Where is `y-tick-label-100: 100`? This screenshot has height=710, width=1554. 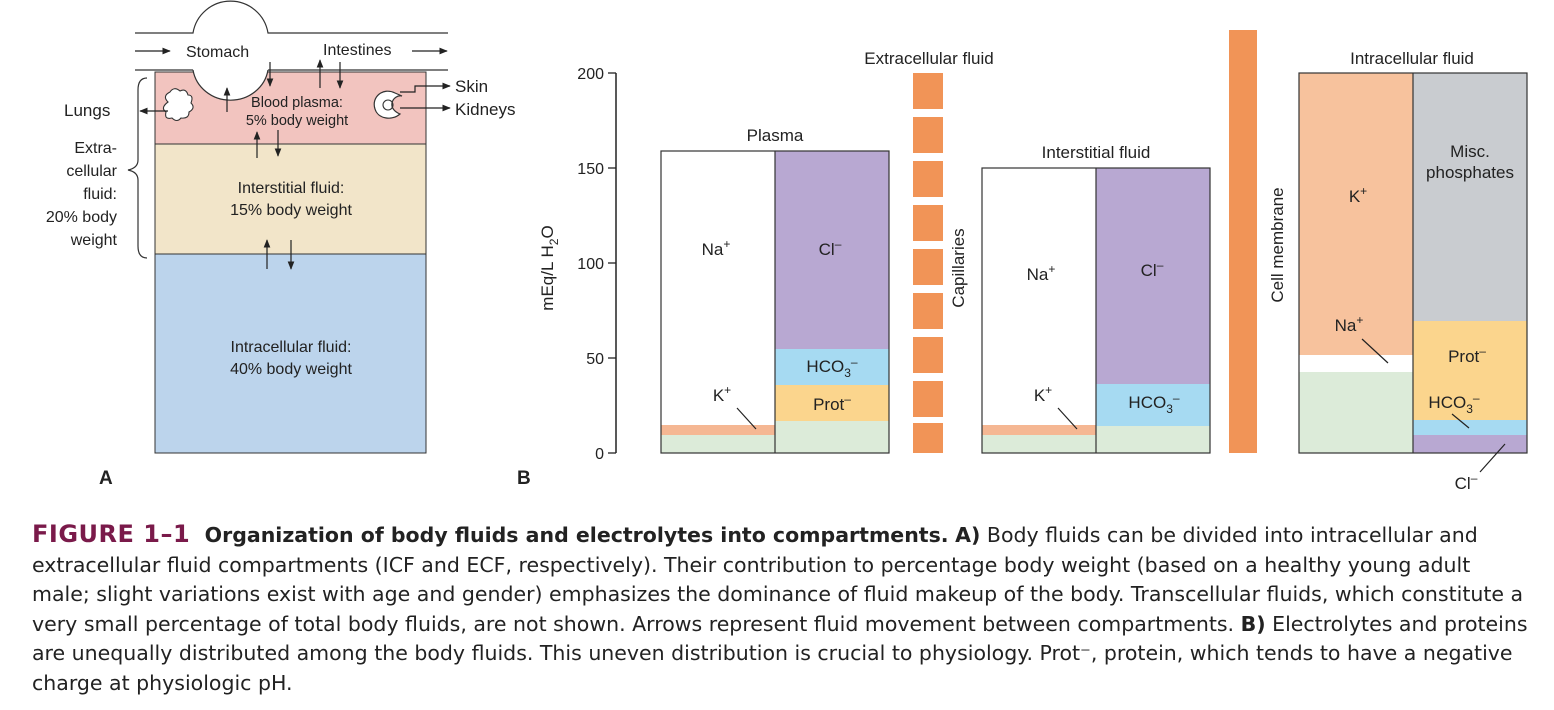
y-tick-label-100: 100 is located at coordinates (590, 264).